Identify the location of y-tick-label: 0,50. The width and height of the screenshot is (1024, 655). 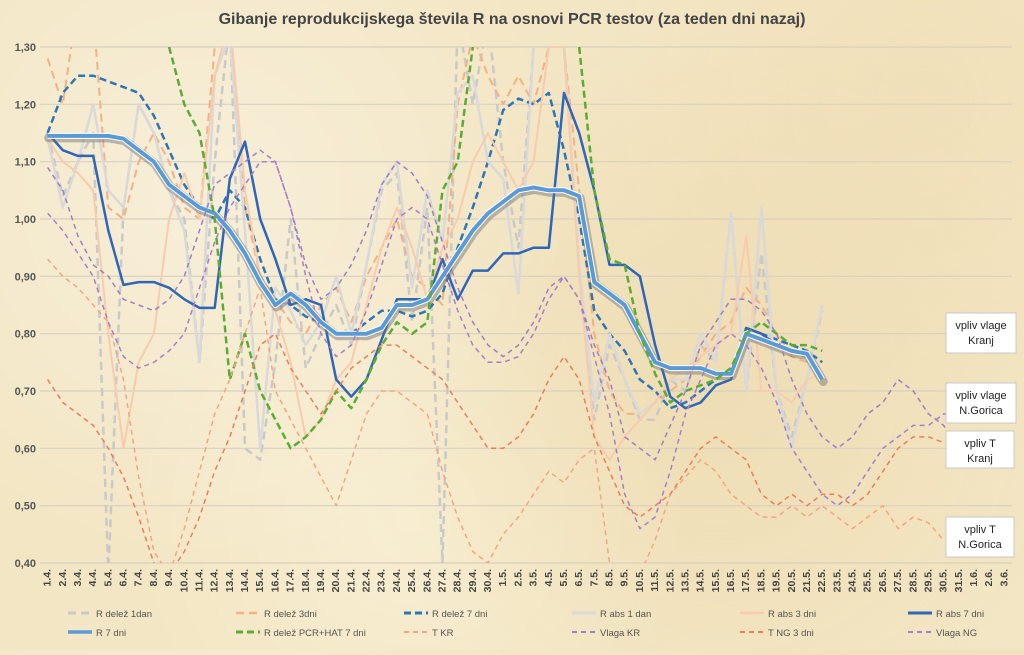
(25, 507).